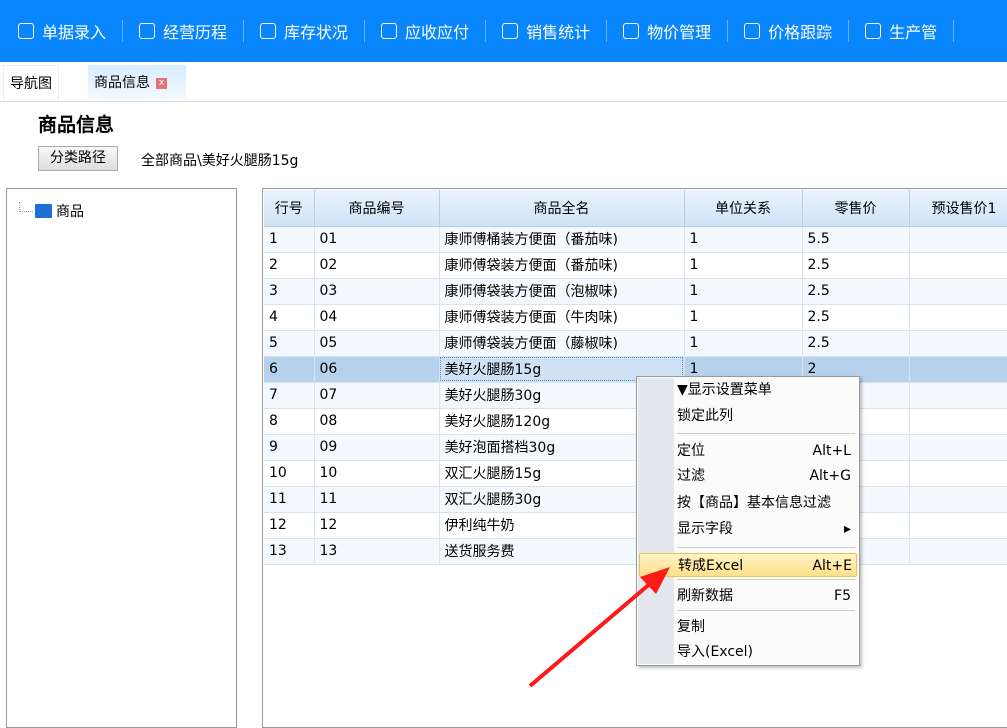 The width and height of the screenshot is (1007, 728). I want to click on table-cell: 康师傅袋装方便面（藤椒味), so click(562, 343).